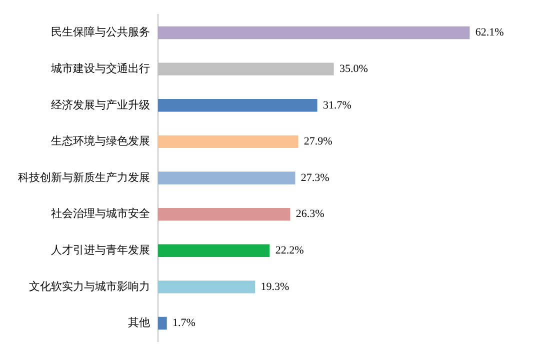 Image resolution: width=554 pixels, height=356 pixels. What do you see at coordinates (100, 250) in the screenshot?
I see `y-tick-label: 人才引进与青年发展` at bounding box center [100, 250].